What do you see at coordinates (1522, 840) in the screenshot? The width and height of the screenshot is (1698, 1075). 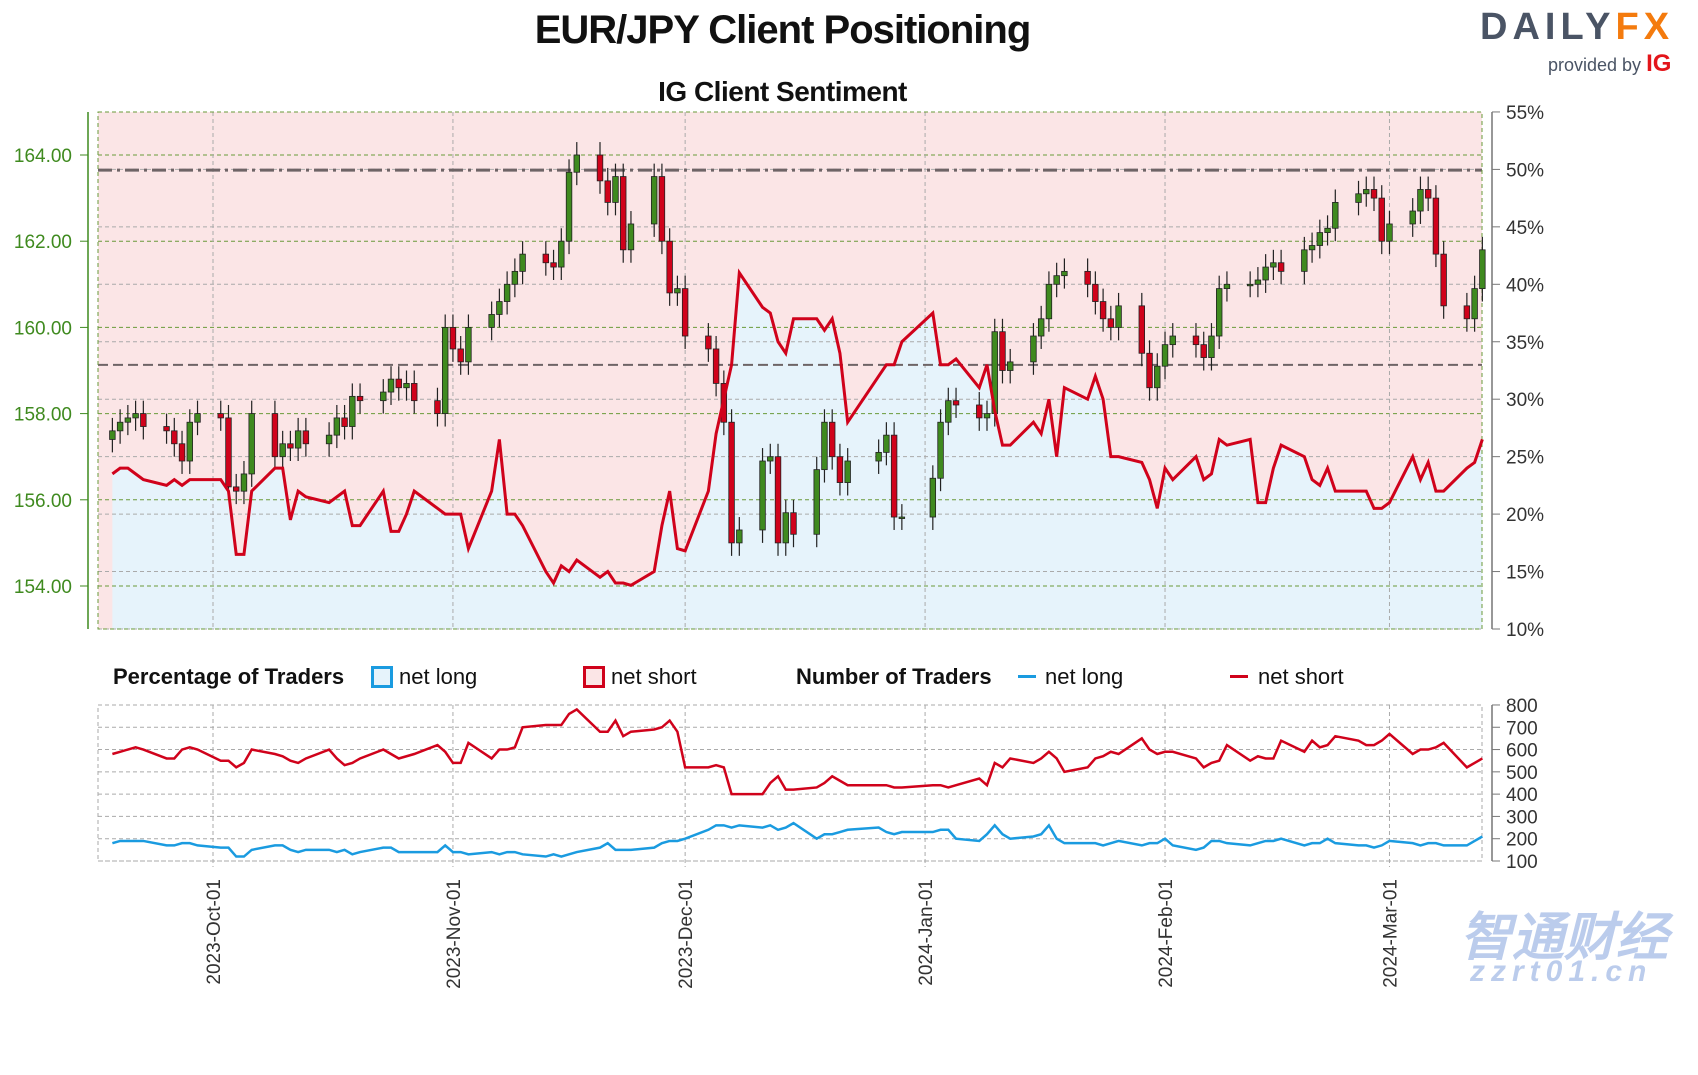 I see `count-tick-label: 200` at bounding box center [1522, 840].